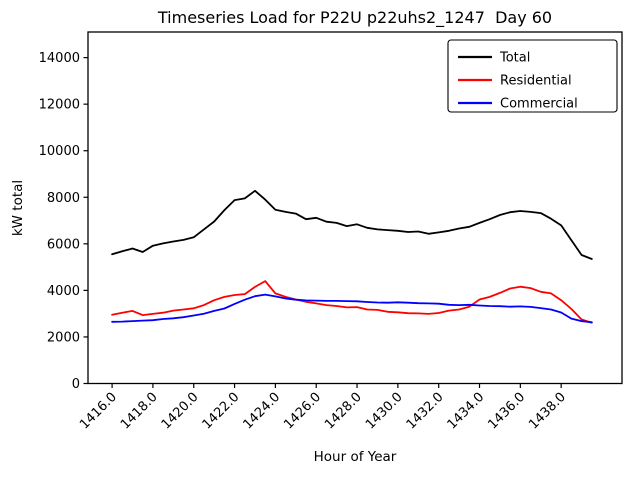 Image resolution: width=640 pixels, height=480 pixels. I want to click on x-tick-label: 1424.0, so click(261, 411).